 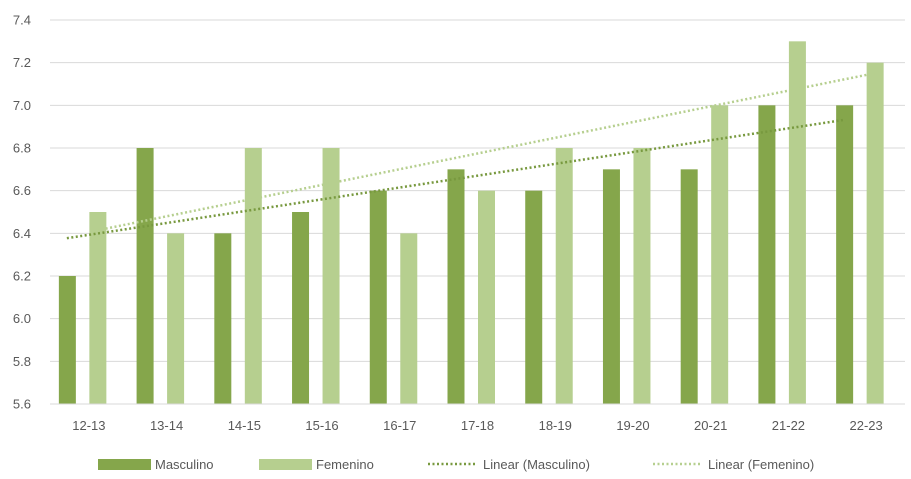 What do you see at coordinates (788, 425) in the screenshot?
I see `x-tick-label: 21-22` at bounding box center [788, 425].